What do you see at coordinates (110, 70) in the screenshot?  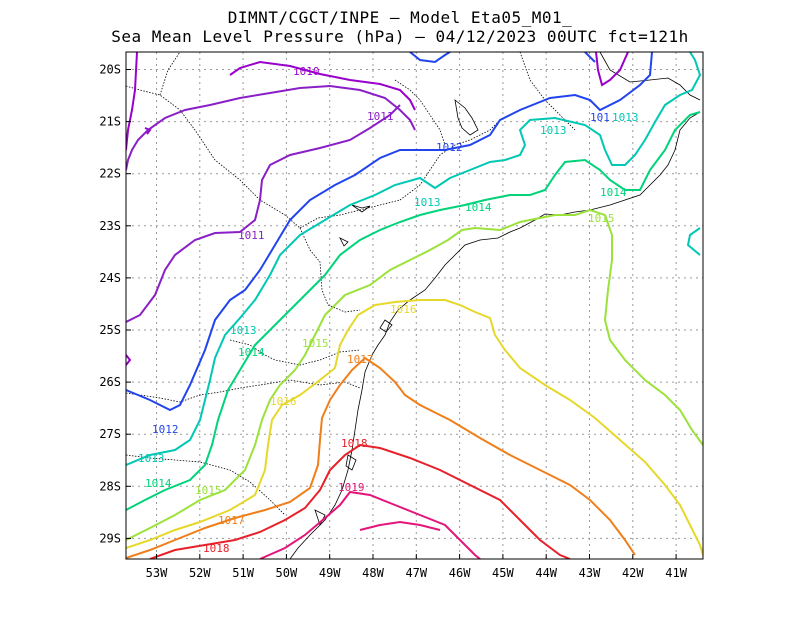 I see `lat-label: 20S` at bounding box center [110, 70].